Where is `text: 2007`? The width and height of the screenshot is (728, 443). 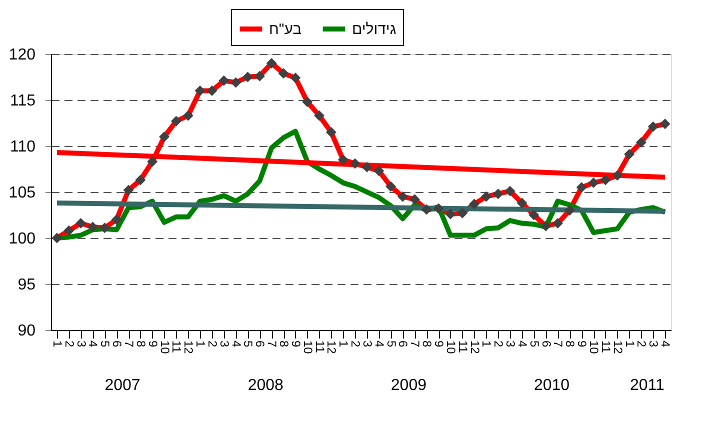
text: 2007 is located at coordinates (122, 385).